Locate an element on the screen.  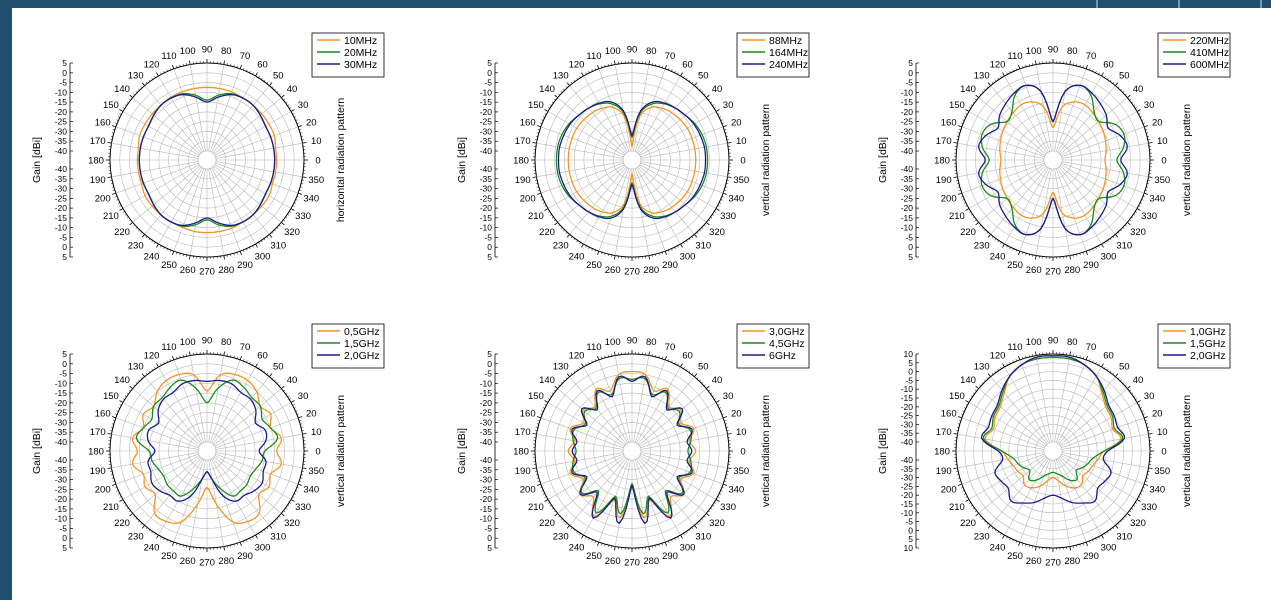
radial-tick-label: -30 is located at coordinates (907, 424).